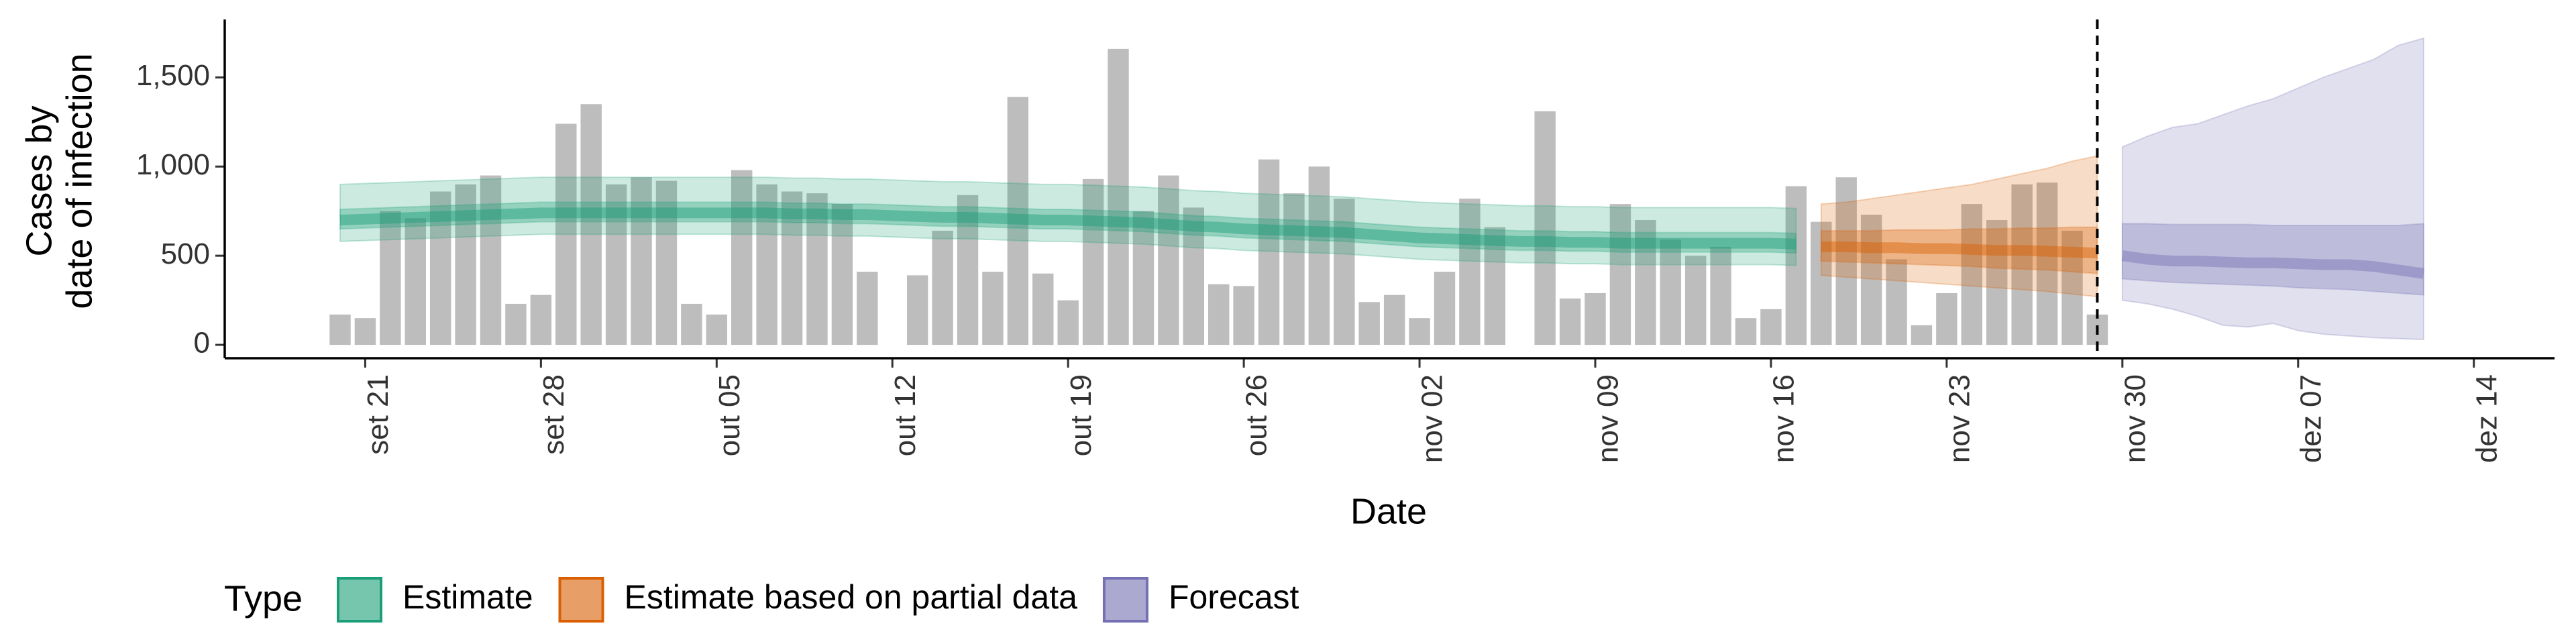 The image size is (2576, 644). What do you see at coordinates (1081, 415) in the screenshot?
I see `x-tick-label: out 19` at bounding box center [1081, 415].